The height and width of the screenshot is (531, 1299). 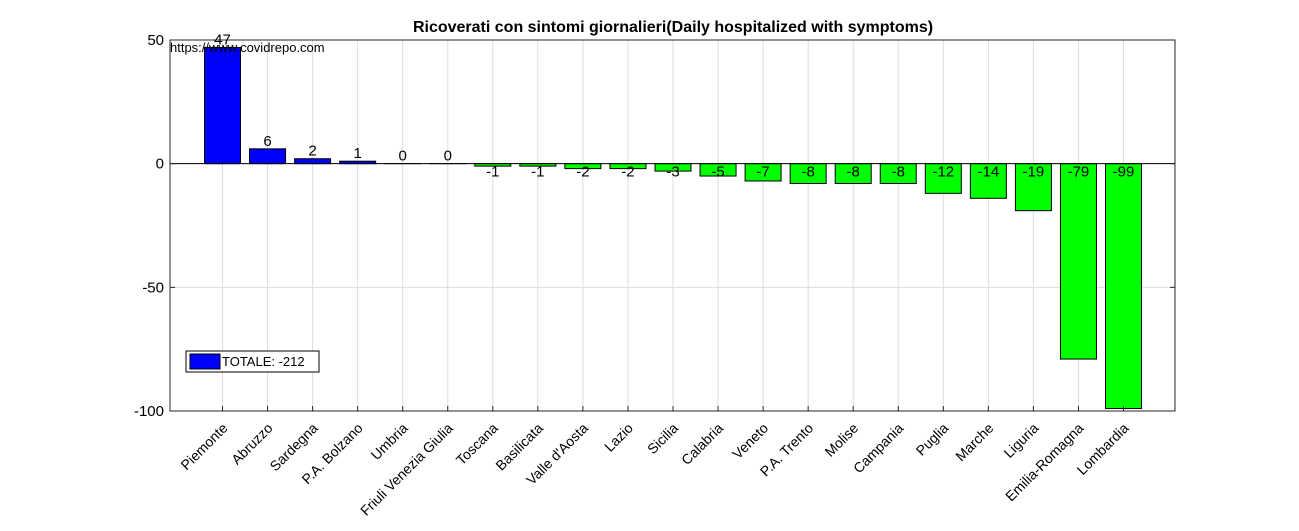 I want to click on legend-swatch, so click(x=205, y=361).